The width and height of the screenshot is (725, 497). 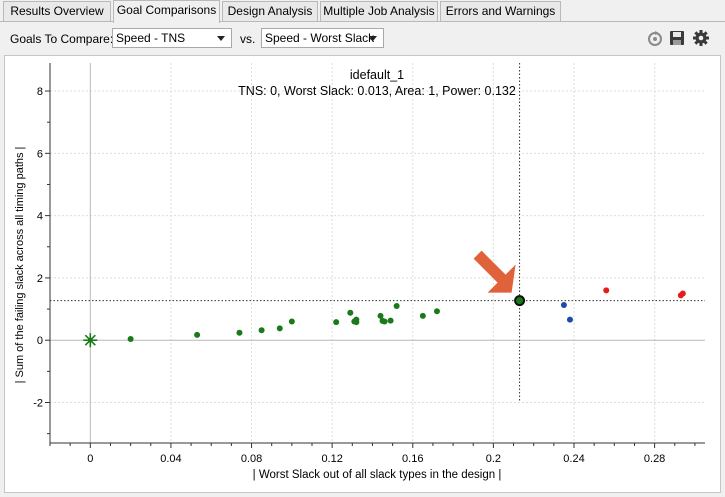 I want to click on x-tick-label: 0.04, so click(x=170, y=459).